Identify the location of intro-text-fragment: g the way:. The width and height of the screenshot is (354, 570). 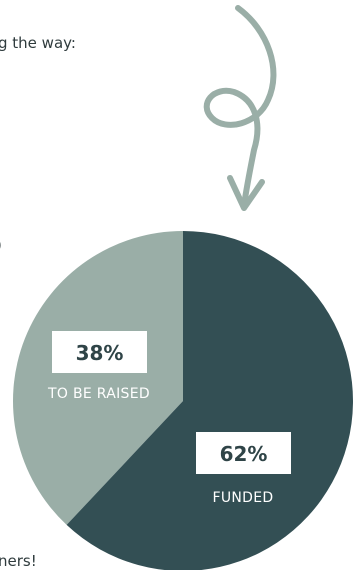
(38, 43).